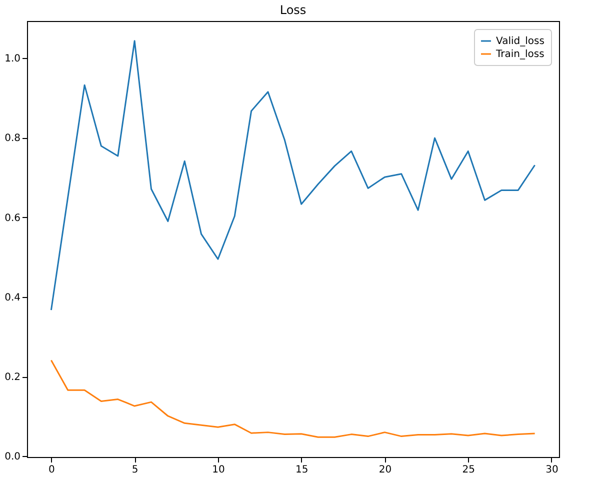  What do you see at coordinates (301, 470) in the screenshot?
I see `x-tick-label: 15` at bounding box center [301, 470].